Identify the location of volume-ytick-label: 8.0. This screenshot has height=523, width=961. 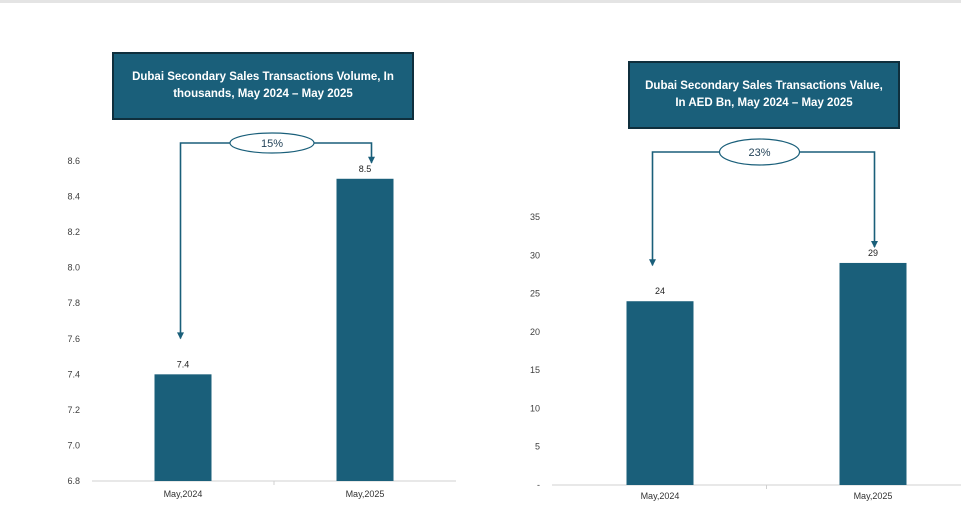
(73, 268).